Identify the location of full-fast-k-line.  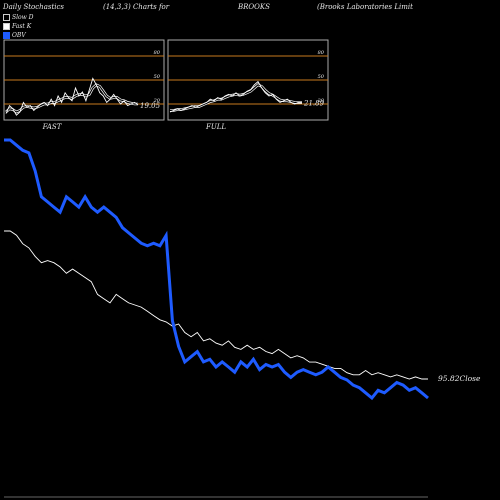
(235, 96).